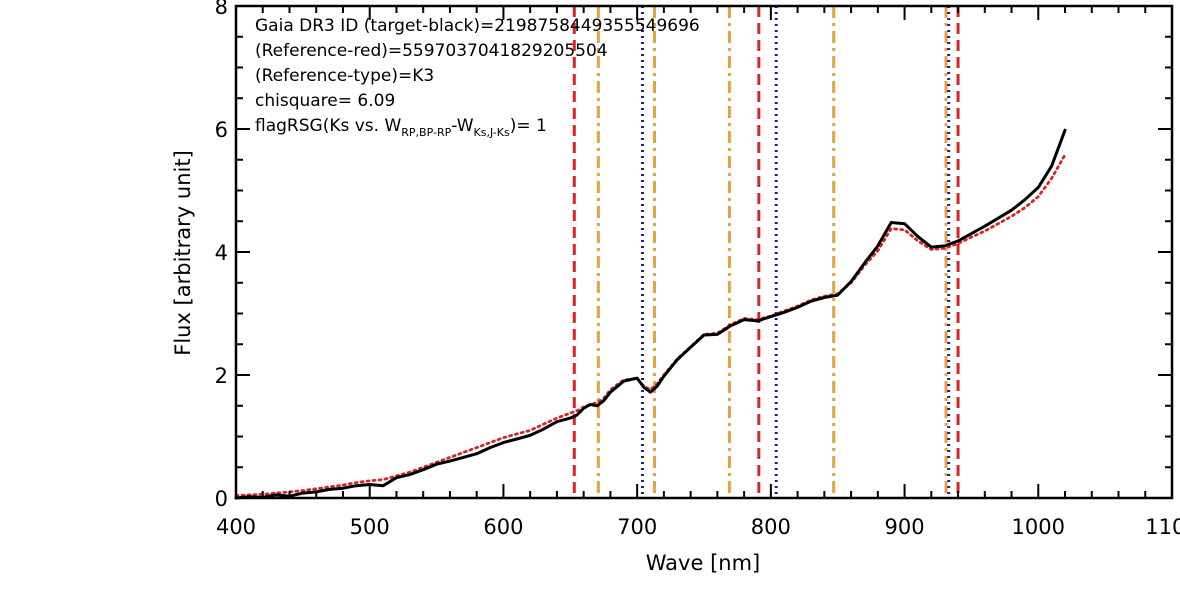 This screenshot has width=1180, height=590. I want to click on y-tick-label: 6, so click(221, 130).